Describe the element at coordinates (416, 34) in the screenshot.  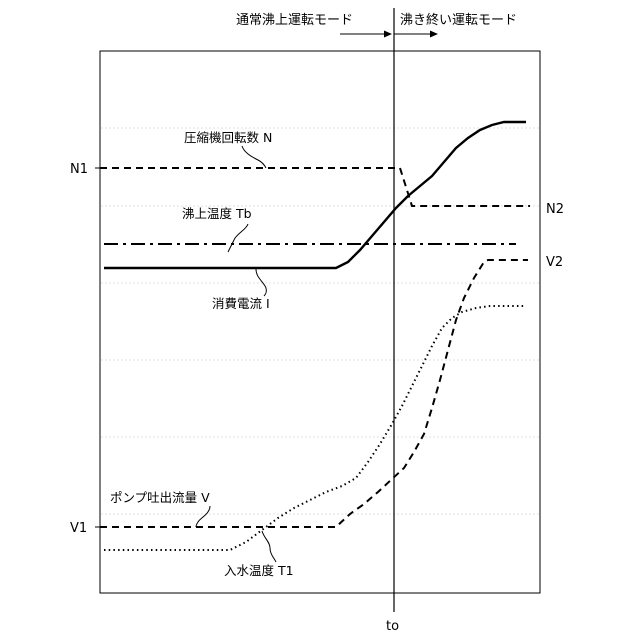
I see `mode-end-arrow` at that location.